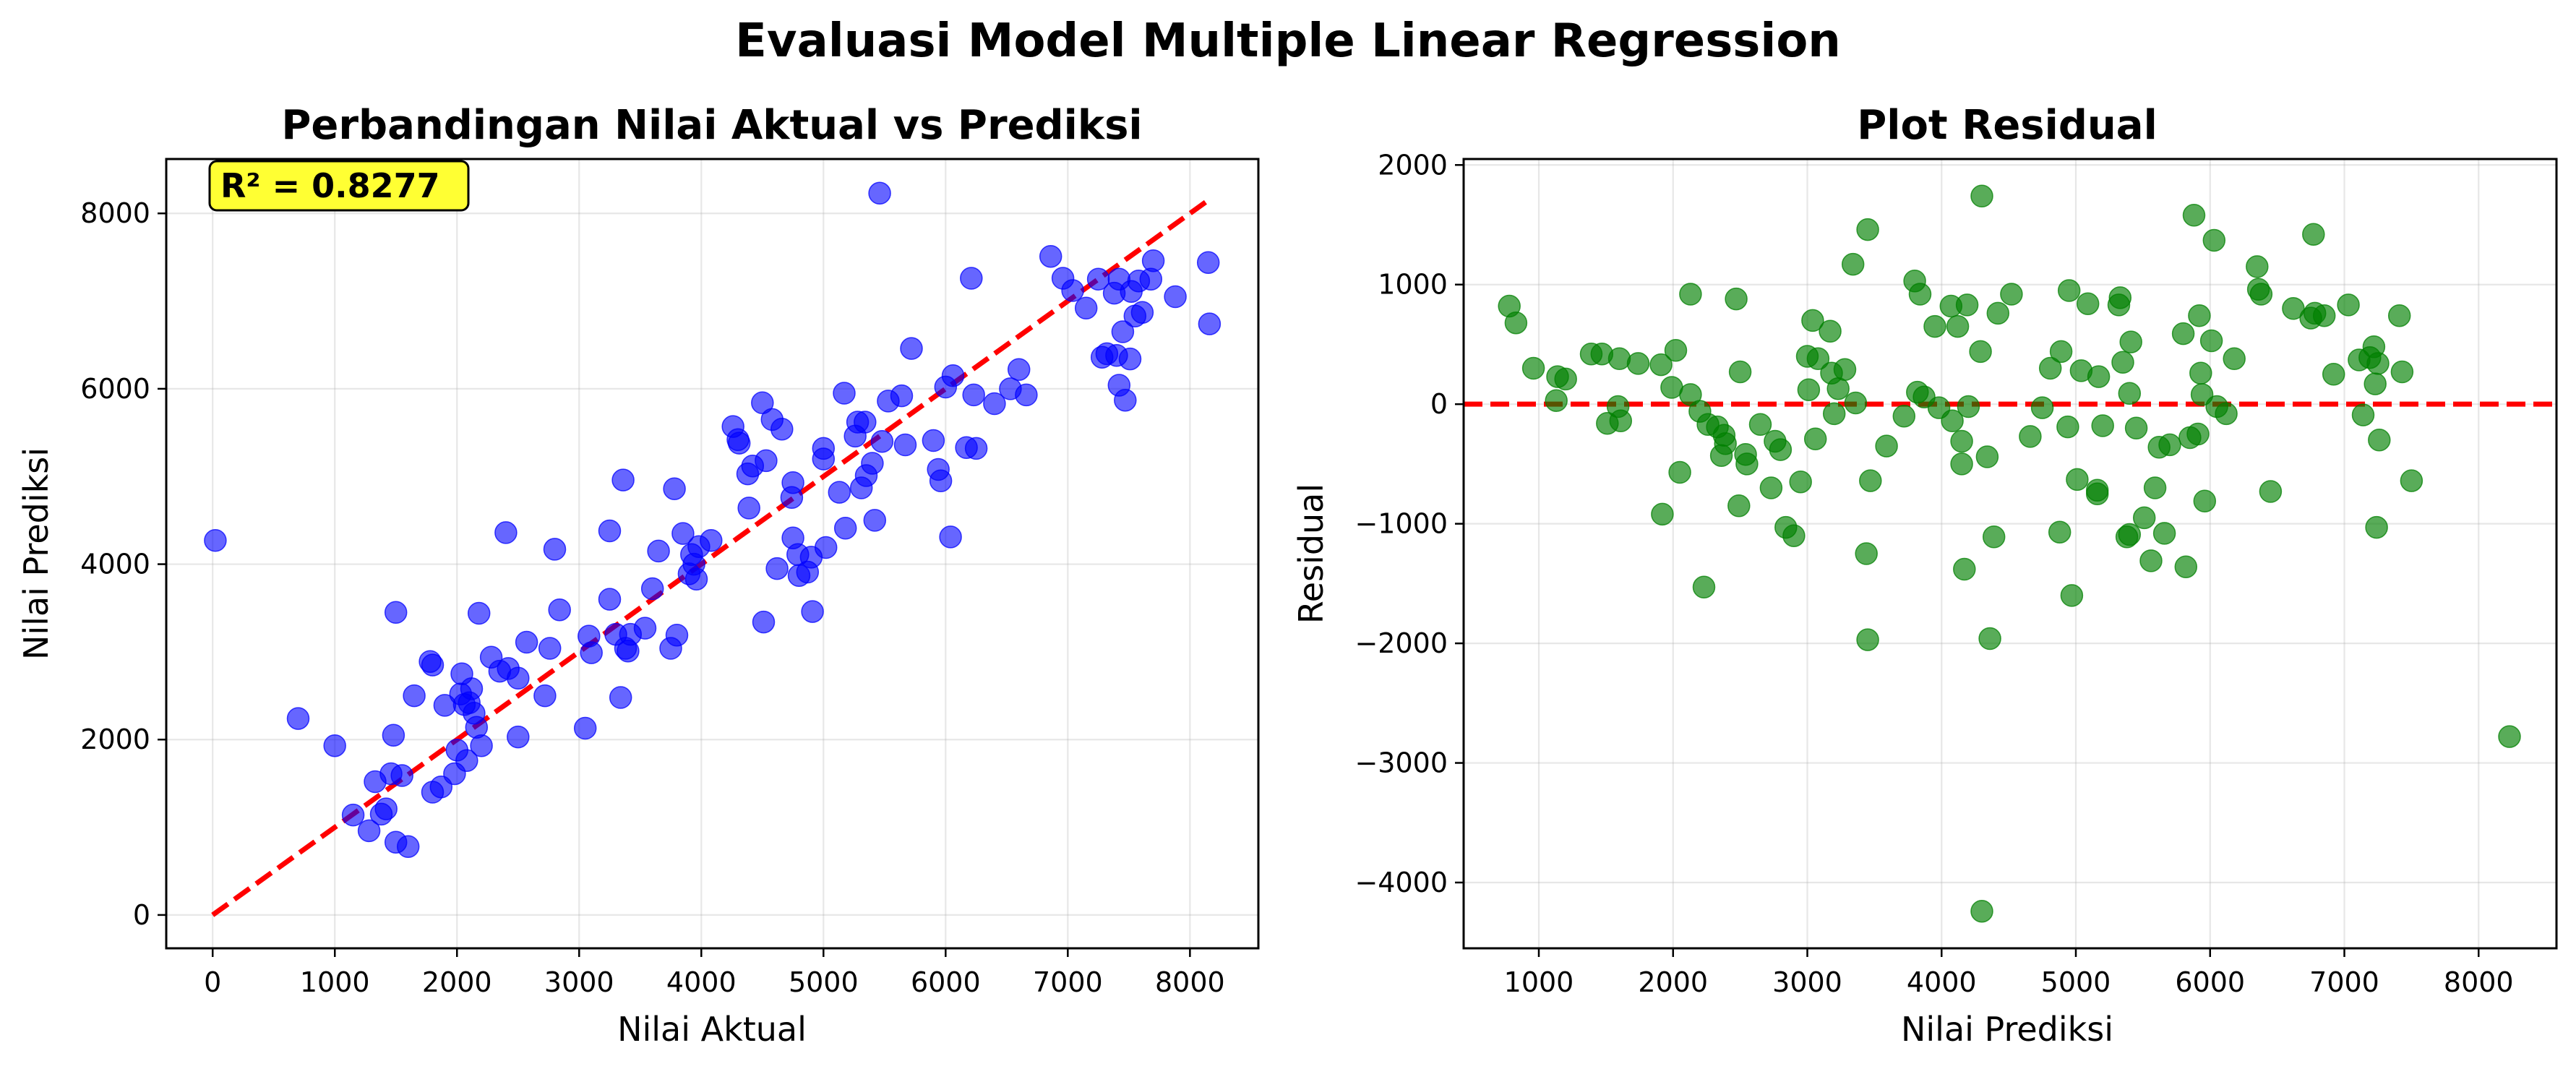  What do you see at coordinates (2479, 982) in the screenshot?
I see `right-x-tick-label: 8000` at bounding box center [2479, 982].